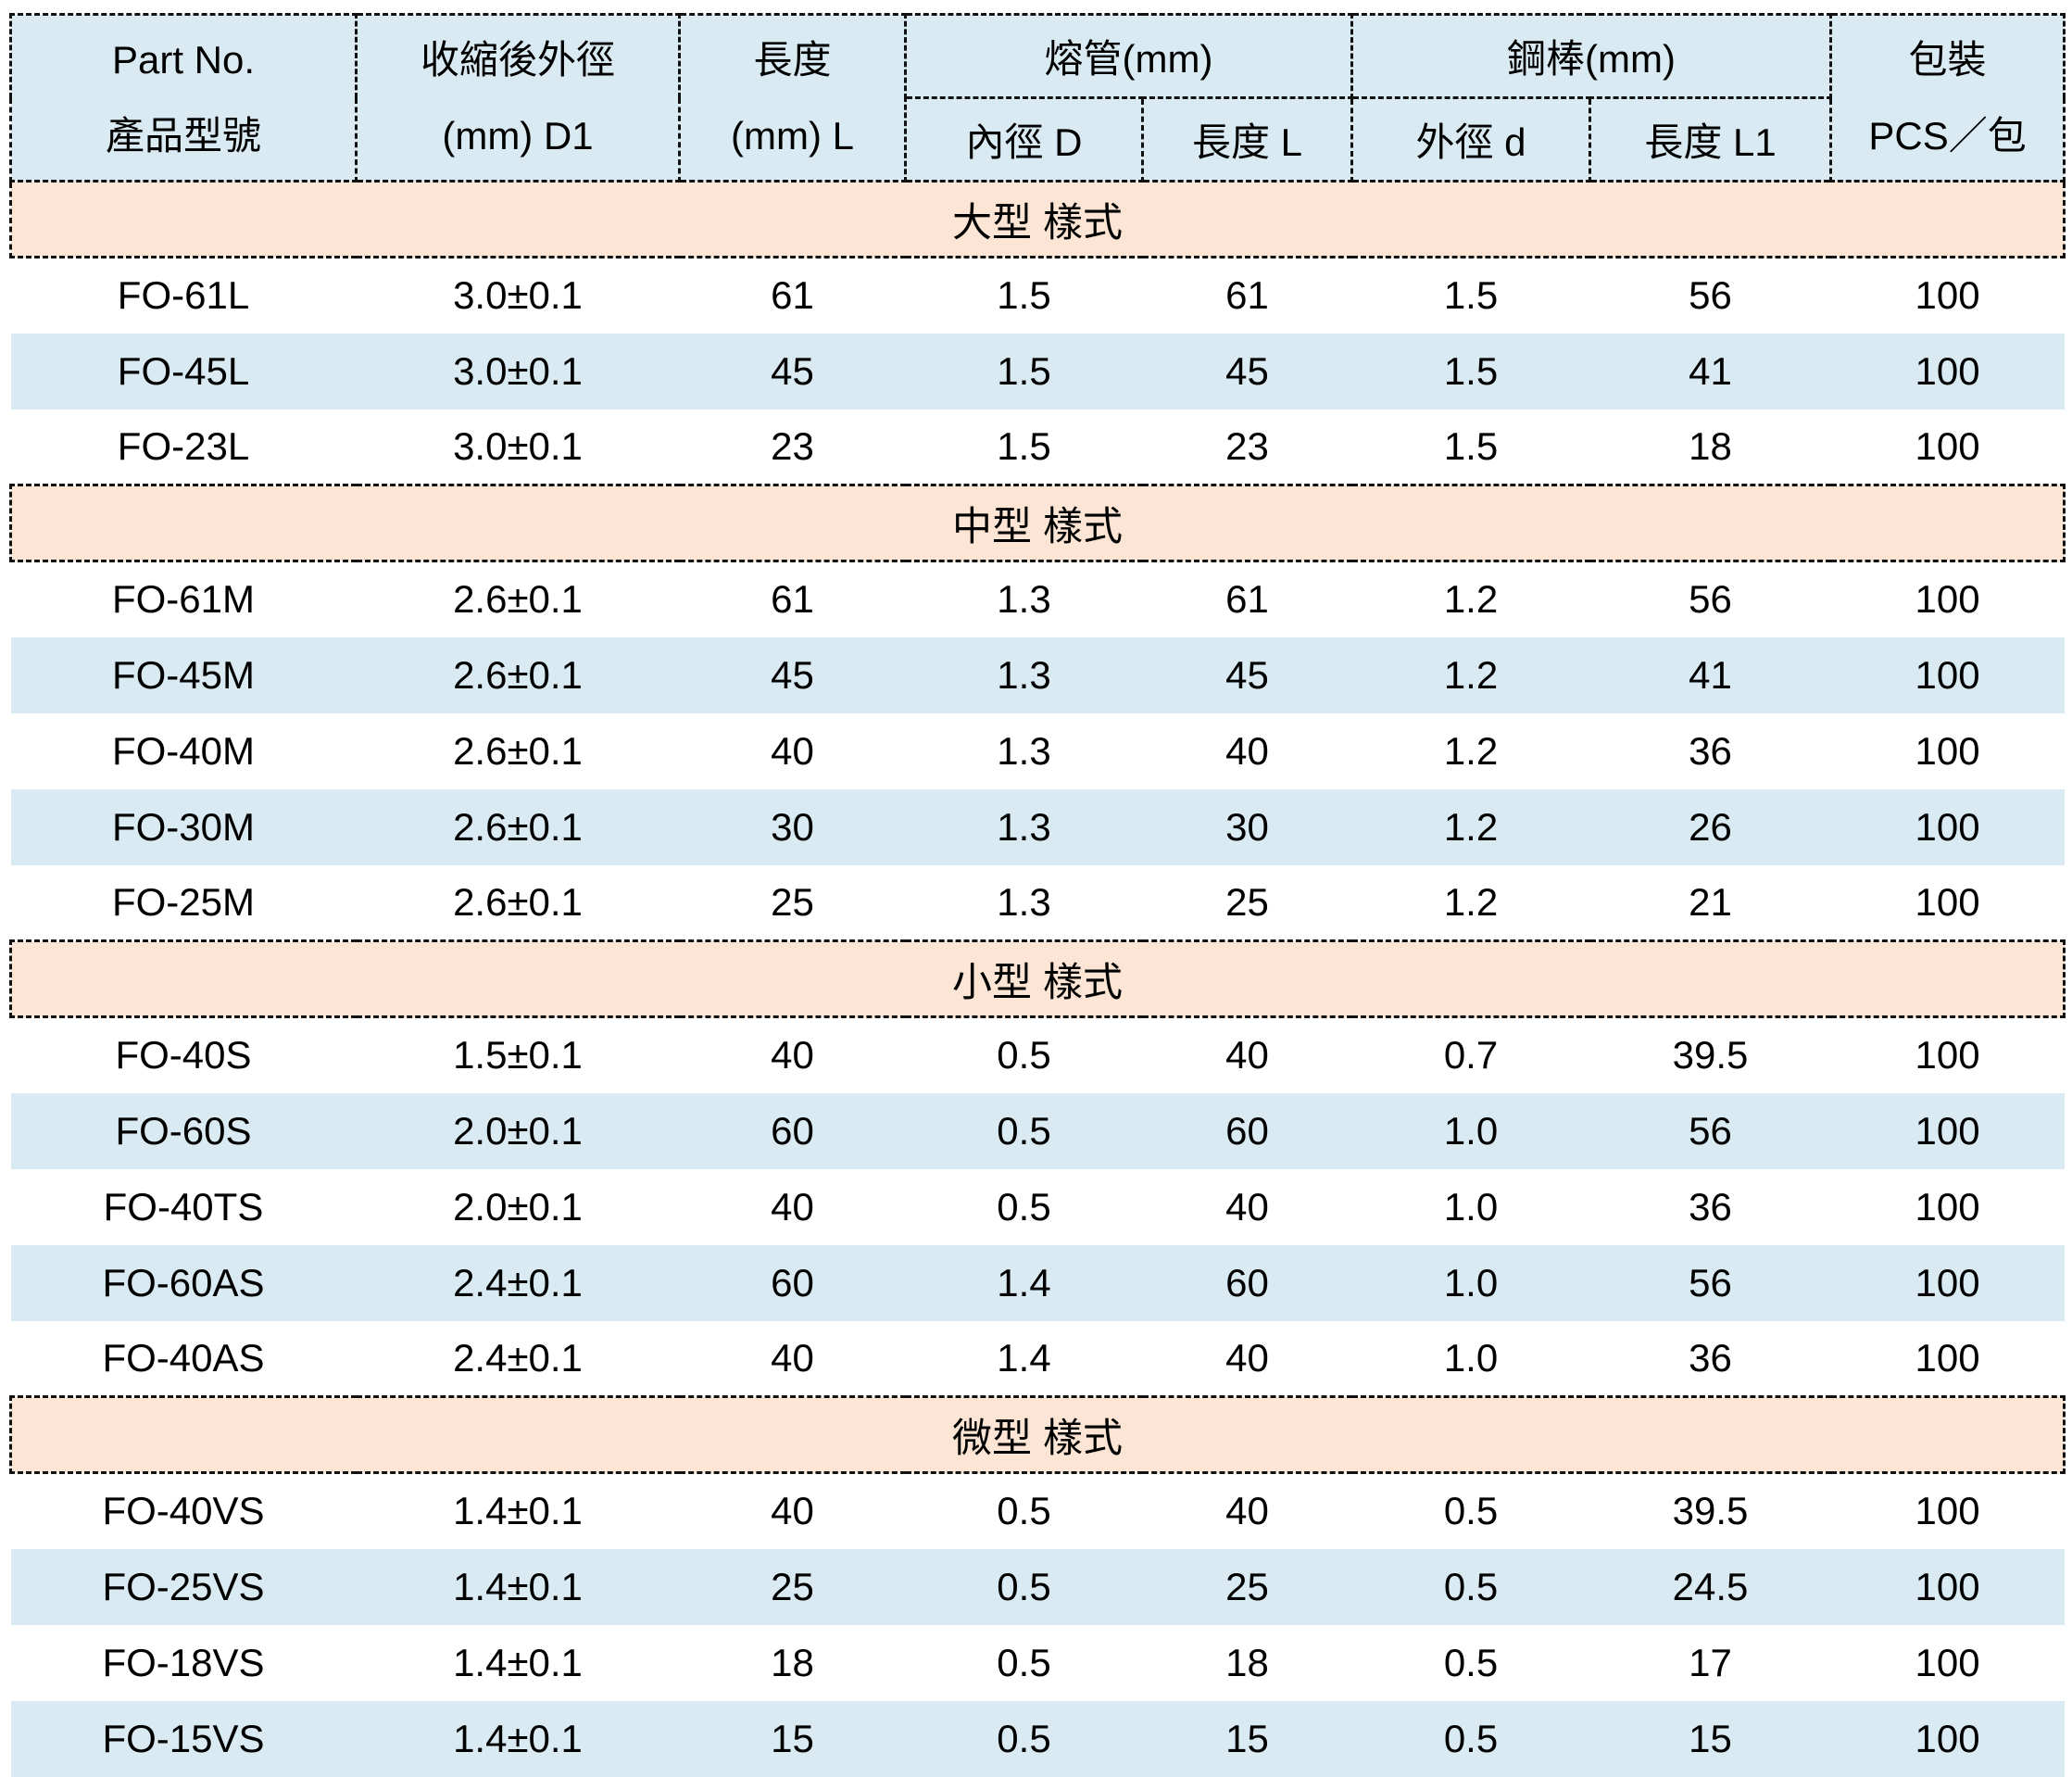 This screenshot has height=1777, width=2072. I want to click on table-row: FO-45M 2.6±0.1 45 1.3 45 1.2 41 100, so click(1037, 674).